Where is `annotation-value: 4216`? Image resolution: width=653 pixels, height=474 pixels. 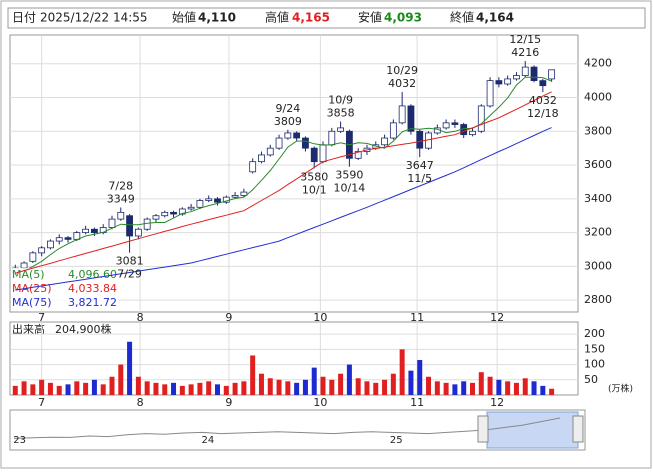
annotation-value: 4216 is located at coordinates (525, 52).